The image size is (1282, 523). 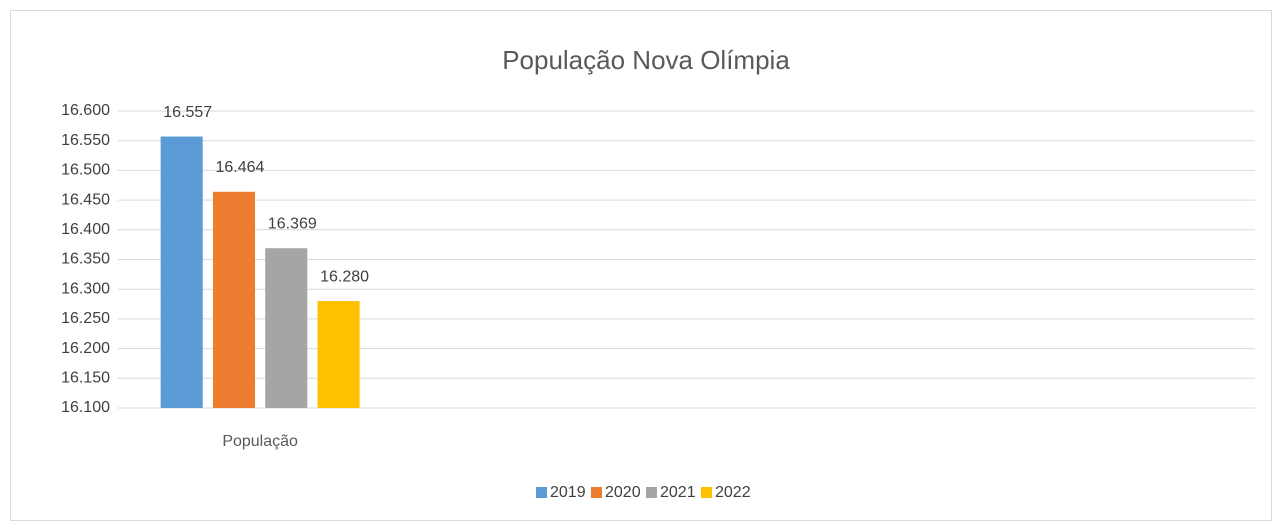 I want to click on y-tick-label: 16.300, so click(x=85, y=288).